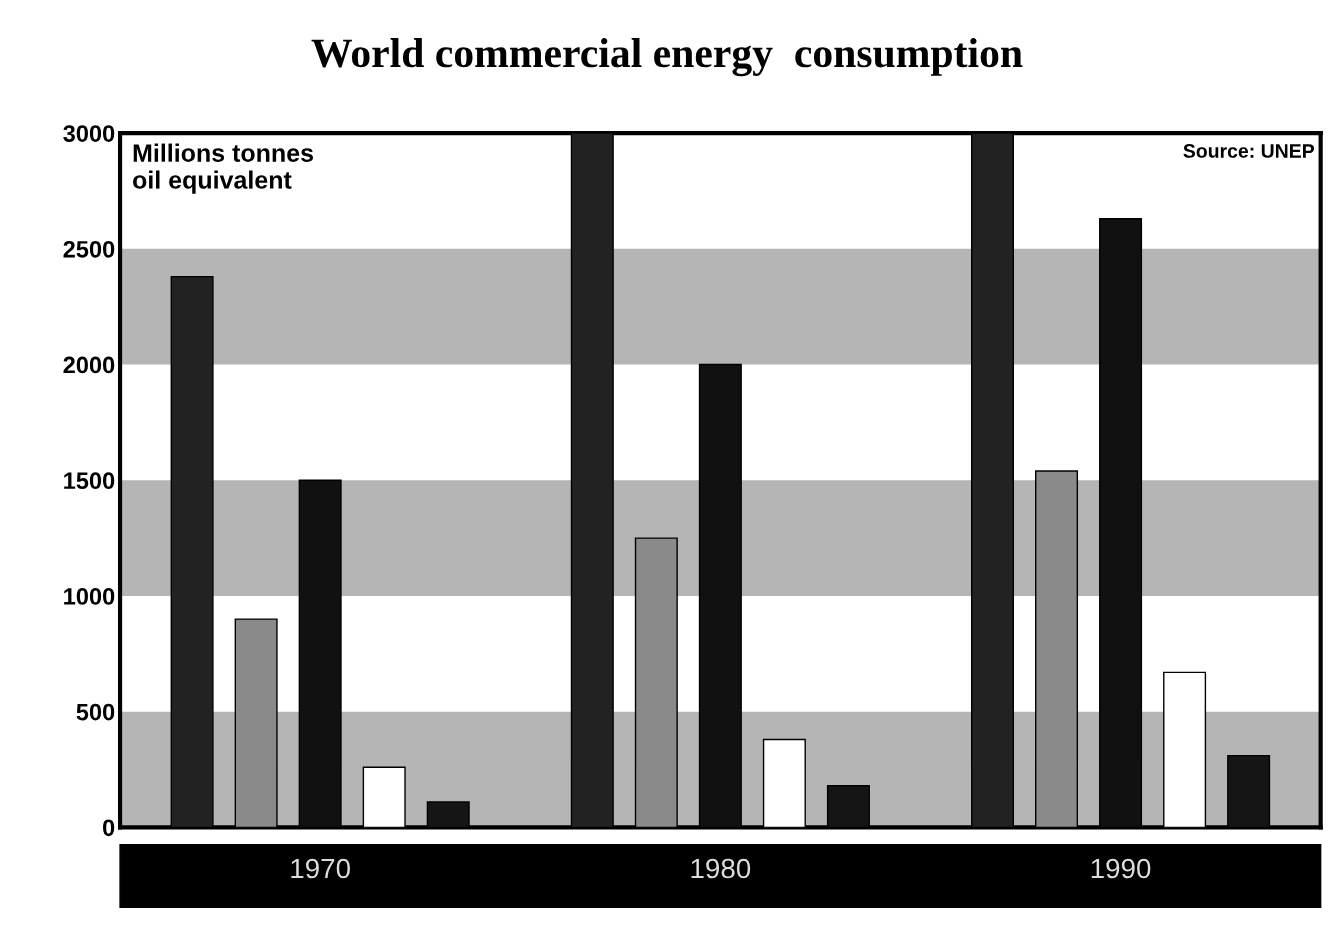  Describe the element at coordinates (109, 828) in the screenshot. I see `y-tick-label: 0` at that location.